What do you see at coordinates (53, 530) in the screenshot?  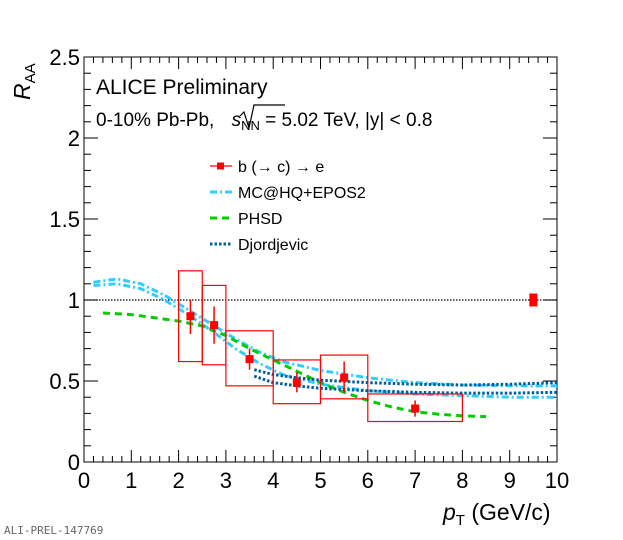 I see `footer-id: ALI-PREL-147769` at bounding box center [53, 530].